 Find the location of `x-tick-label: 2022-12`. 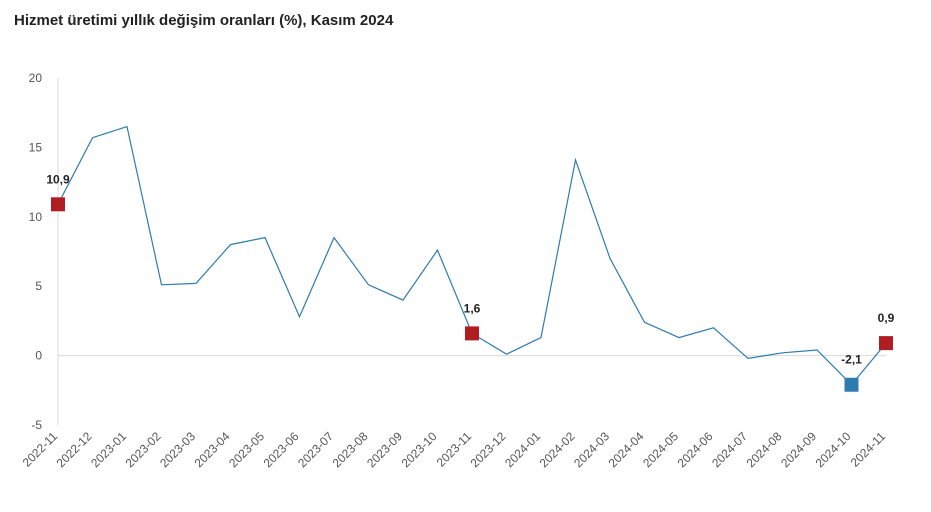

x-tick-label: 2022-12 is located at coordinates (74, 449).